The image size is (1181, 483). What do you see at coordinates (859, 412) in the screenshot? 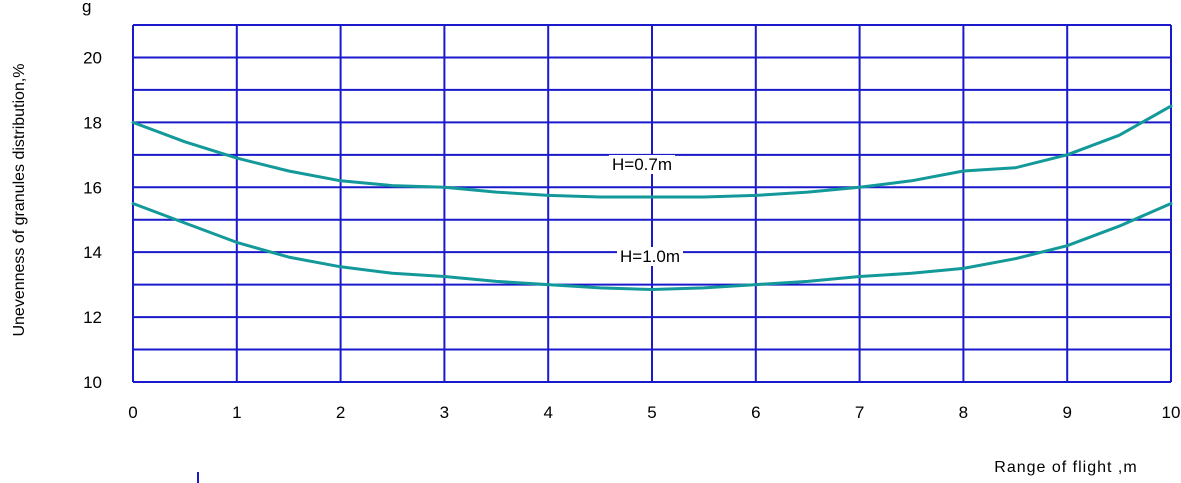
I see `x-tick-label: 7` at bounding box center [859, 412].